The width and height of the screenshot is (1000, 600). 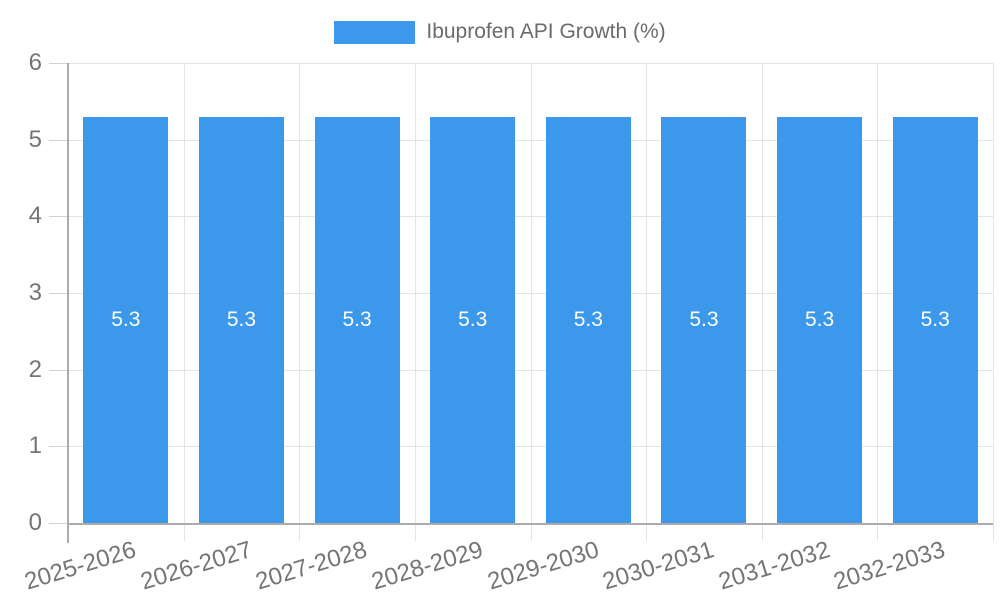 What do you see at coordinates (68, 303) in the screenshot?
I see `y-axis-line` at bounding box center [68, 303].